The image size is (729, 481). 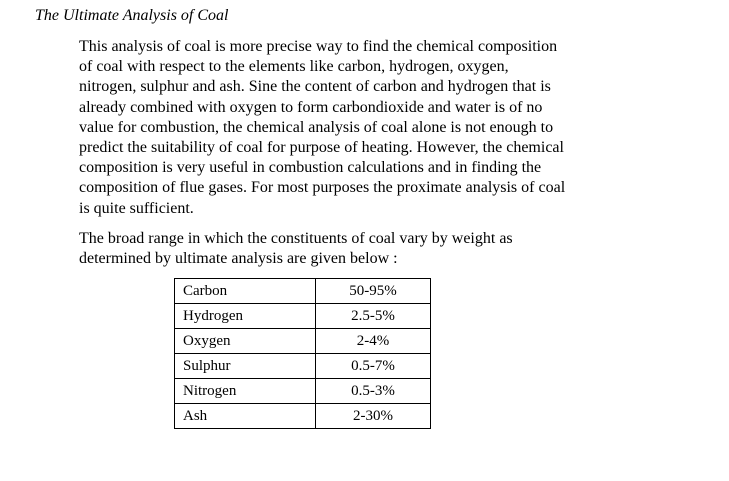 I want to click on table-row: Carbon 50-95%, so click(x=302, y=291).